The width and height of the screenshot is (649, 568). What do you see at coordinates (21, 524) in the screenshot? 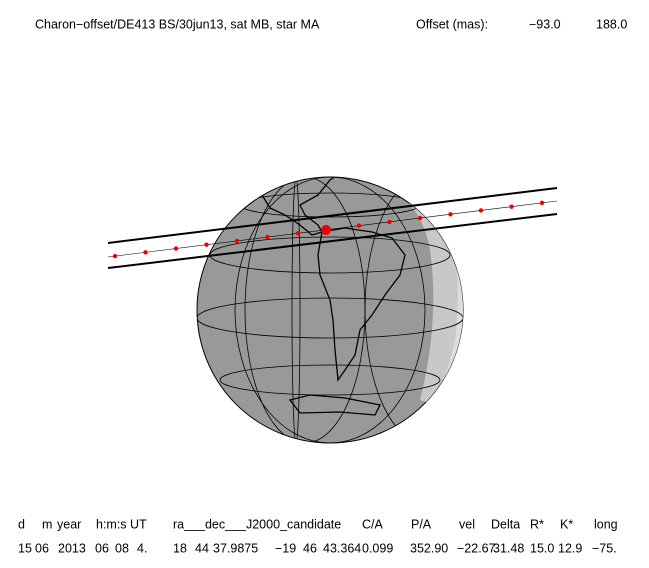
I see `column-header: d` at bounding box center [21, 524].